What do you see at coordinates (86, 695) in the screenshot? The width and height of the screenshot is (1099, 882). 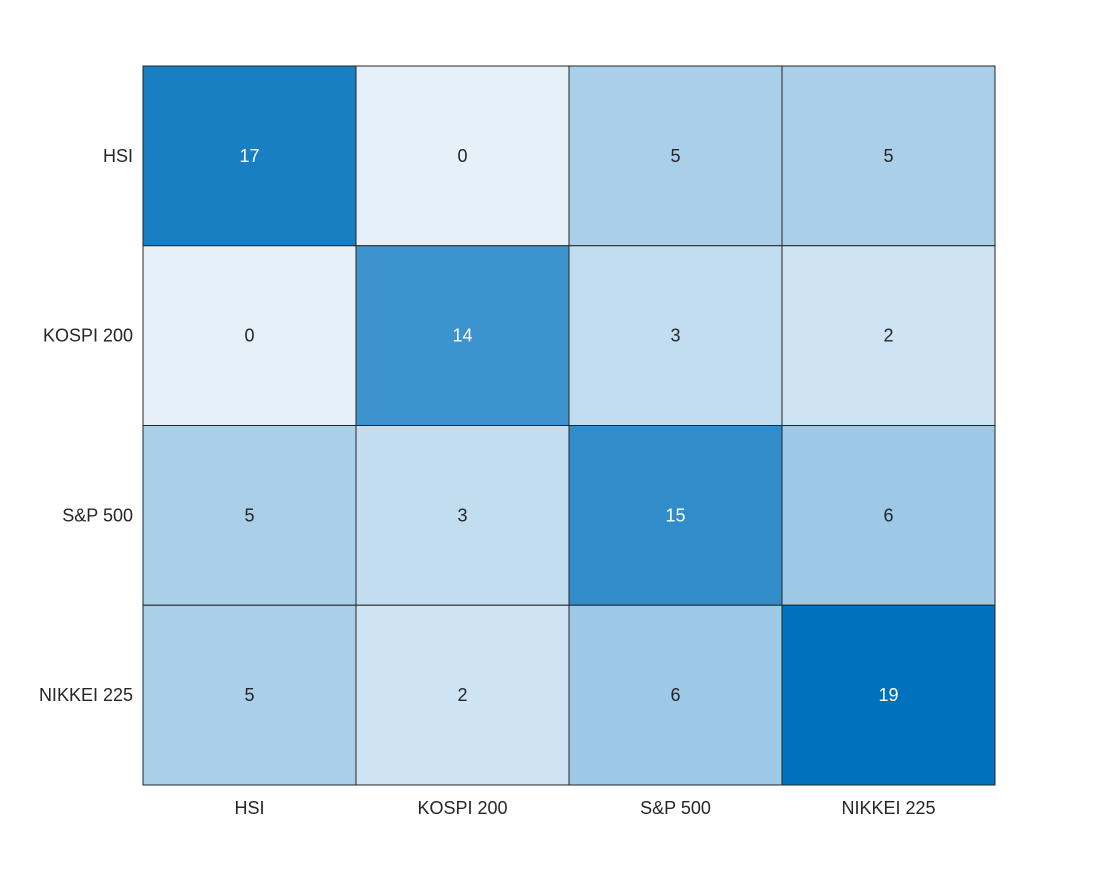 I see `y-axis-tick-label: NIKKEI 225` at bounding box center [86, 695].